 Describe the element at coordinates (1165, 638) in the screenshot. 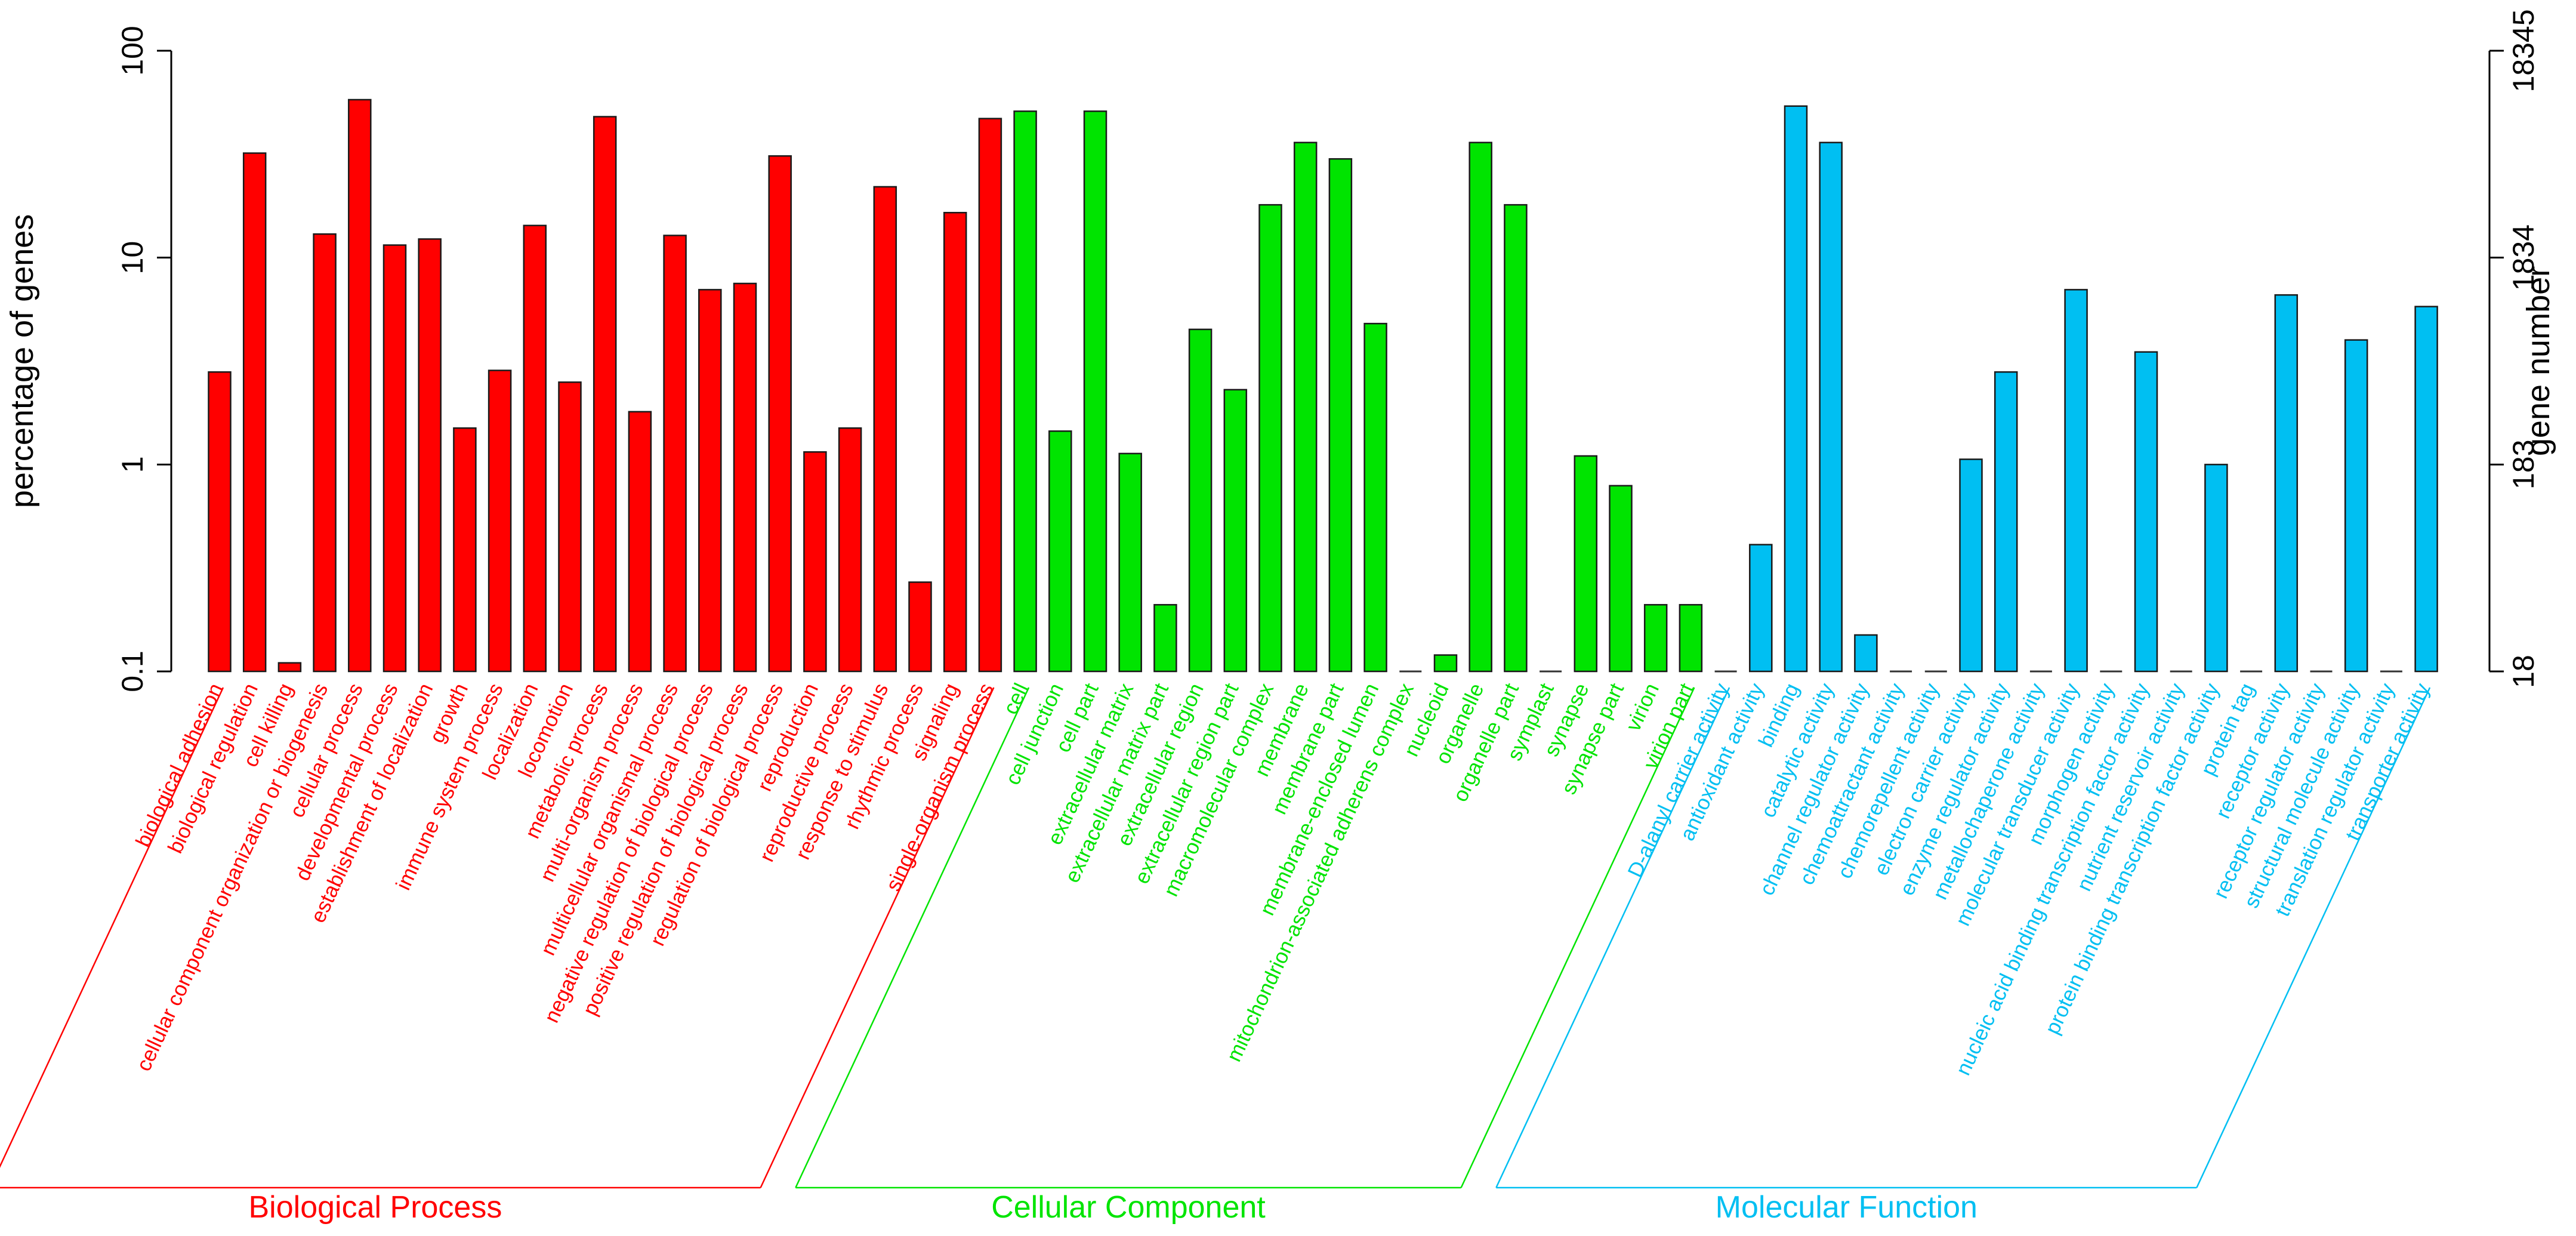

I see `bar-extracellular-matrix-part` at that location.